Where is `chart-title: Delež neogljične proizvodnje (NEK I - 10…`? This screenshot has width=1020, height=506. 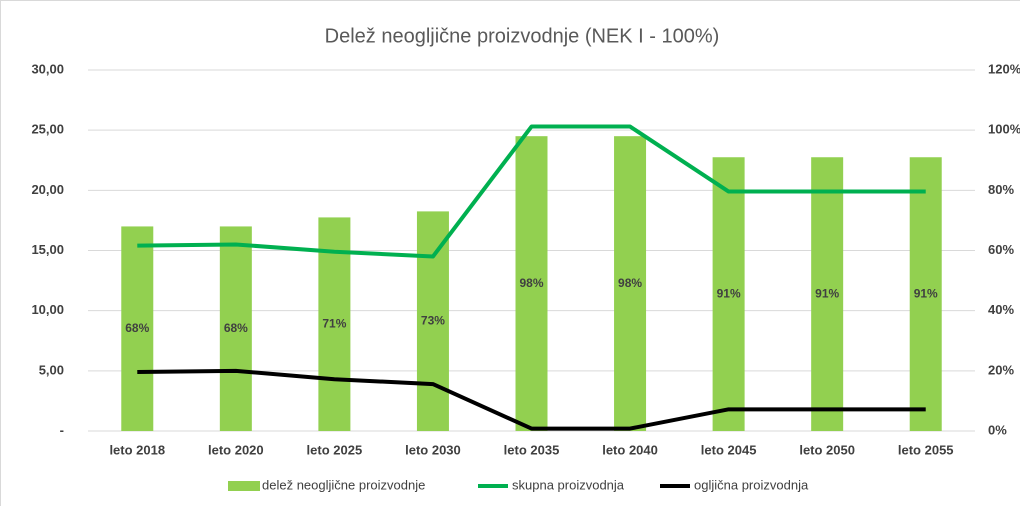
chart-title: Delež neogljične proizvodnje (NEK I - 10… is located at coordinates (522, 36).